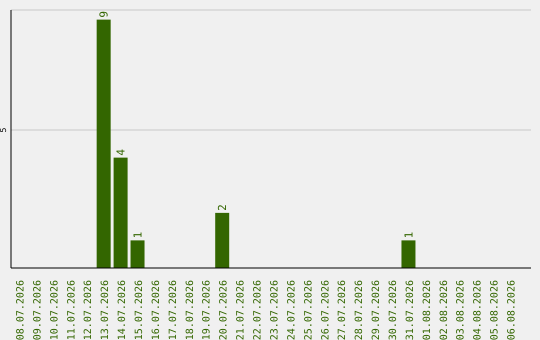 Image resolution: width=540 pixels, height=340 pixels. Describe the element at coordinates (122, 310) in the screenshot. I see `x-tick-label: 14.07.2026` at that location.